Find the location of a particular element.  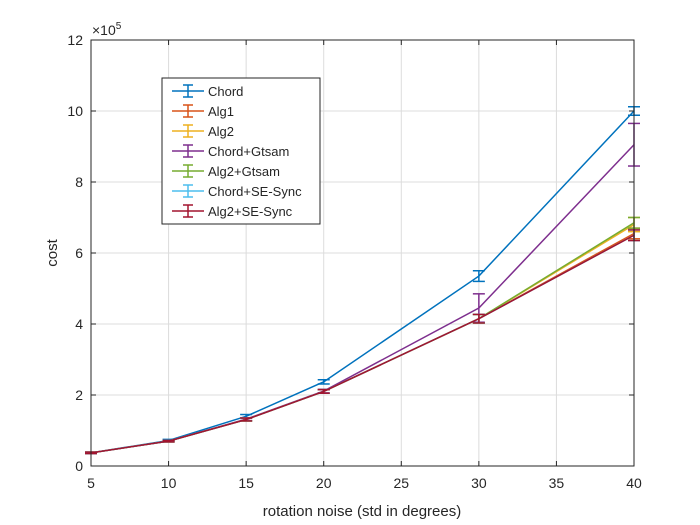

x-tick-label: 10 is located at coordinates (169, 483).